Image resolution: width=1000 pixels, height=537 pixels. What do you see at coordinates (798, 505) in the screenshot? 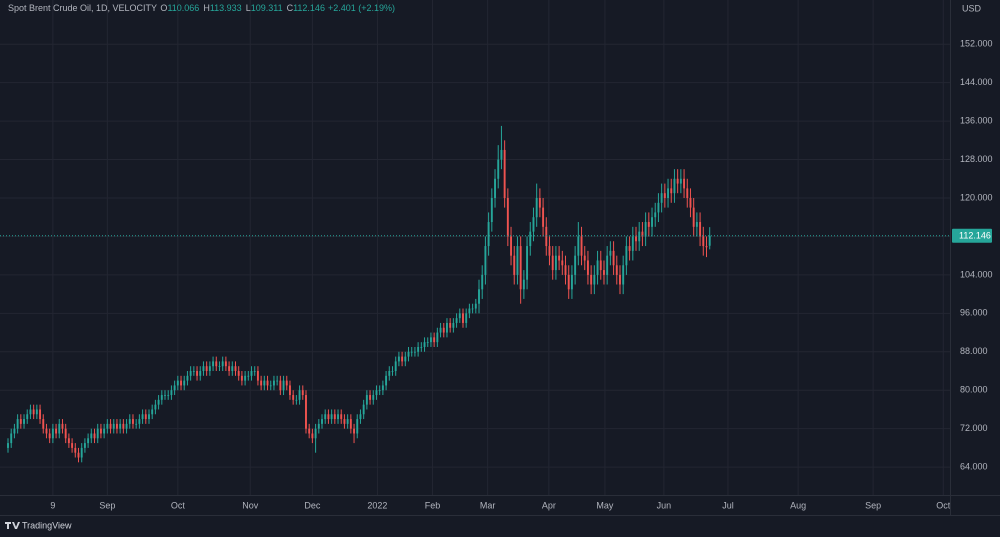
I see `x-tick-label: Aug` at bounding box center [798, 505].